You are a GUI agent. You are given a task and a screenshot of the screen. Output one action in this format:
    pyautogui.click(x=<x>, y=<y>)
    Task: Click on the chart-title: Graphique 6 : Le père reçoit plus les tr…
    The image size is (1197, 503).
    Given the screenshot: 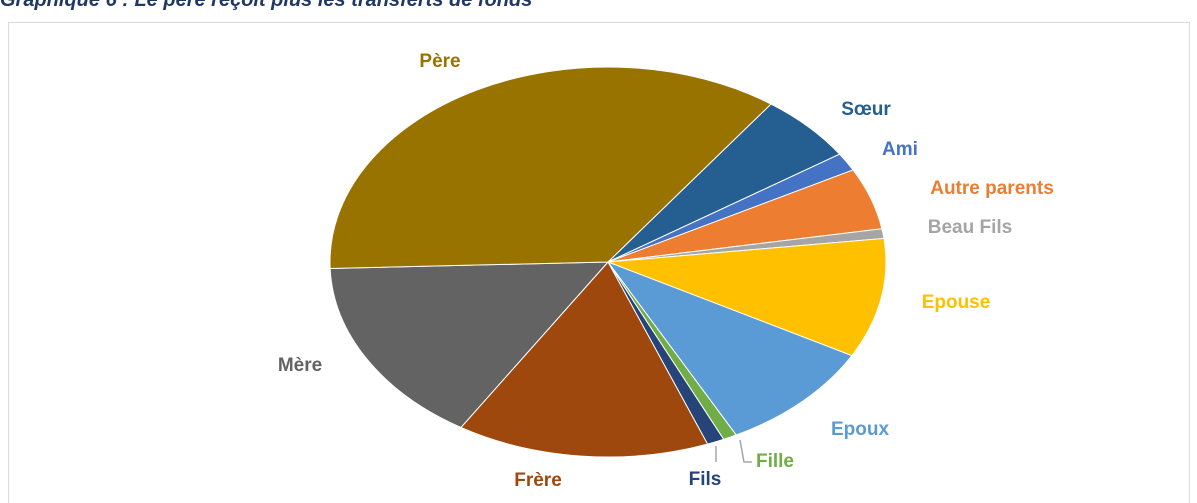 What is the action you would take?
    pyautogui.click(x=266, y=5)
    